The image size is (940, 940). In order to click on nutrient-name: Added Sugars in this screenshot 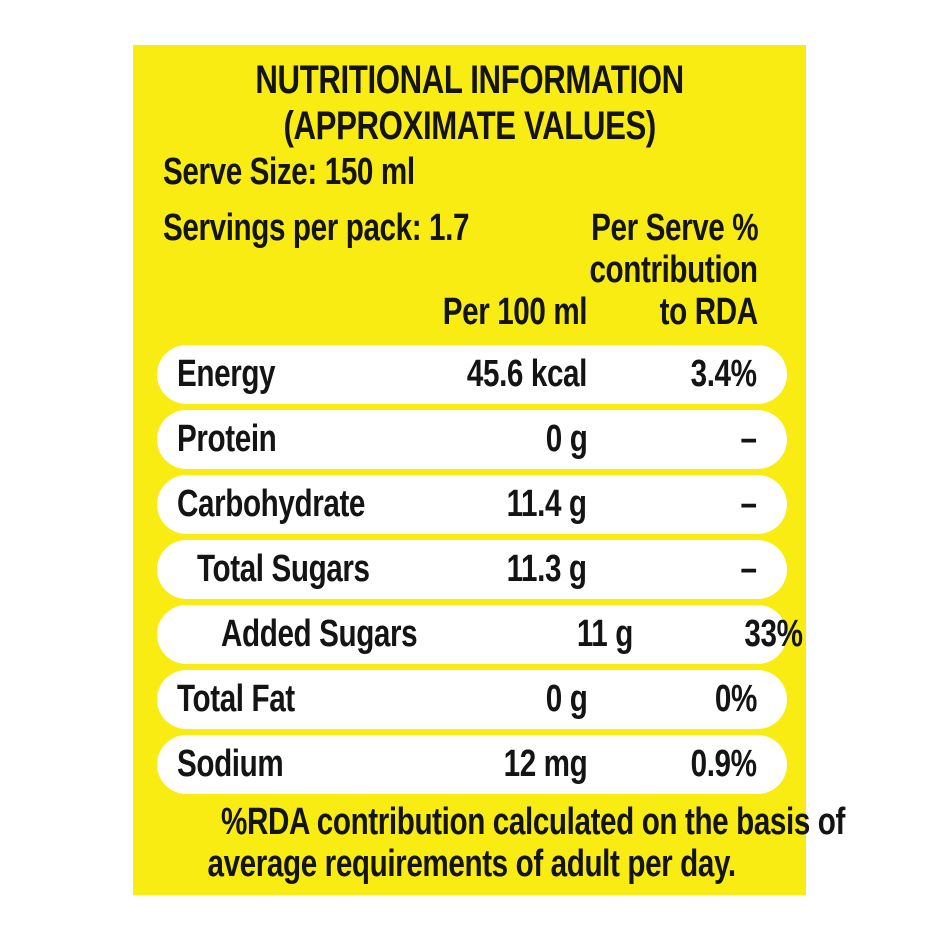, I will do `click(319, 634)`.